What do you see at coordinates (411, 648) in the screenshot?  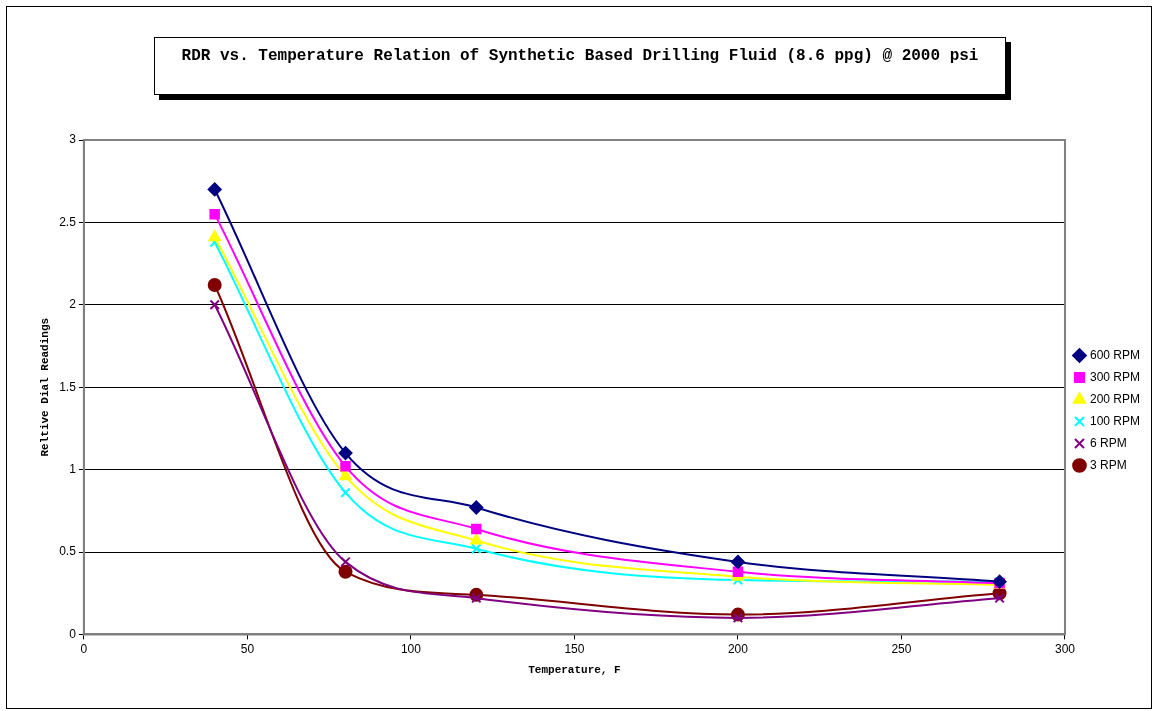 I see `x-tick-label: 100` at bounding box center [411, 648].